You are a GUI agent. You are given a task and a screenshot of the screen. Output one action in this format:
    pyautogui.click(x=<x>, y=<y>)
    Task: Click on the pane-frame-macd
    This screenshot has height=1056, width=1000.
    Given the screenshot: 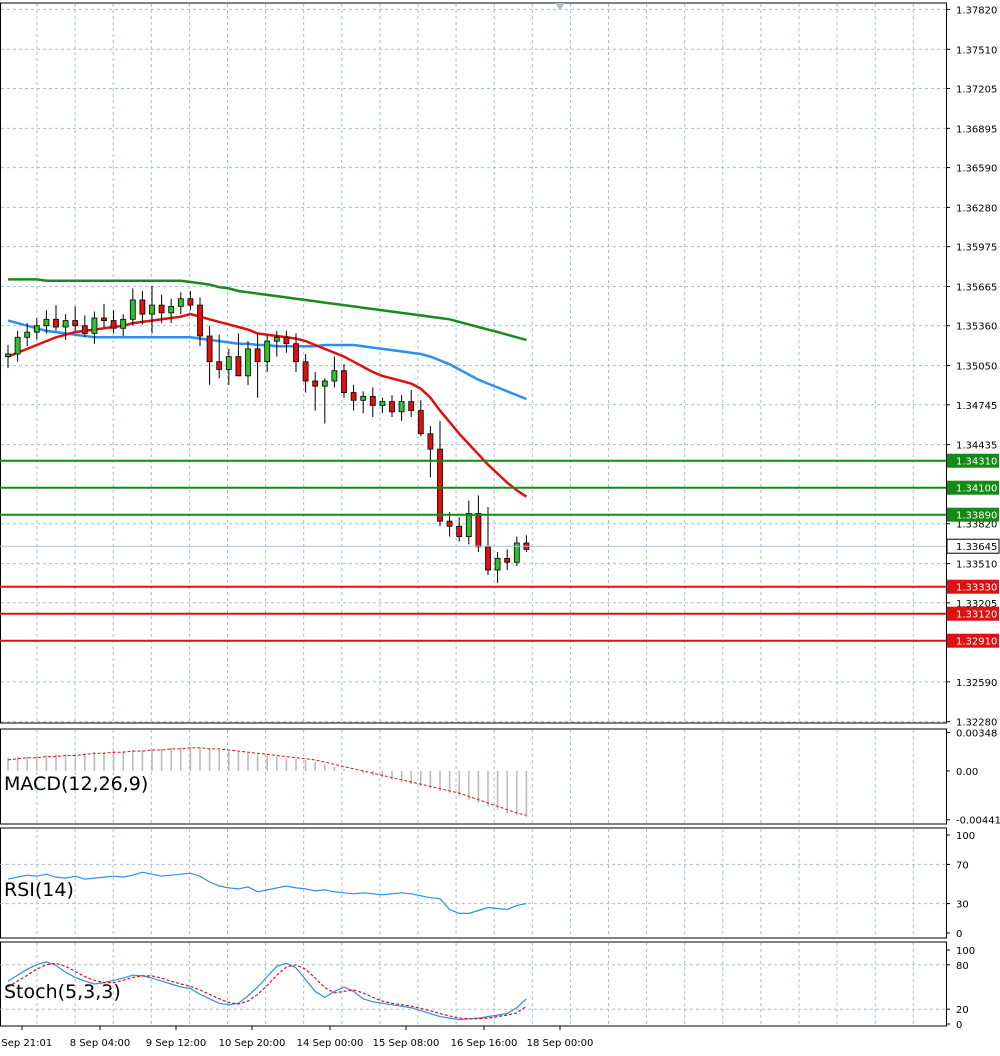 What is the action you would take?
    pyautogui.click(x=473, y=776)
    